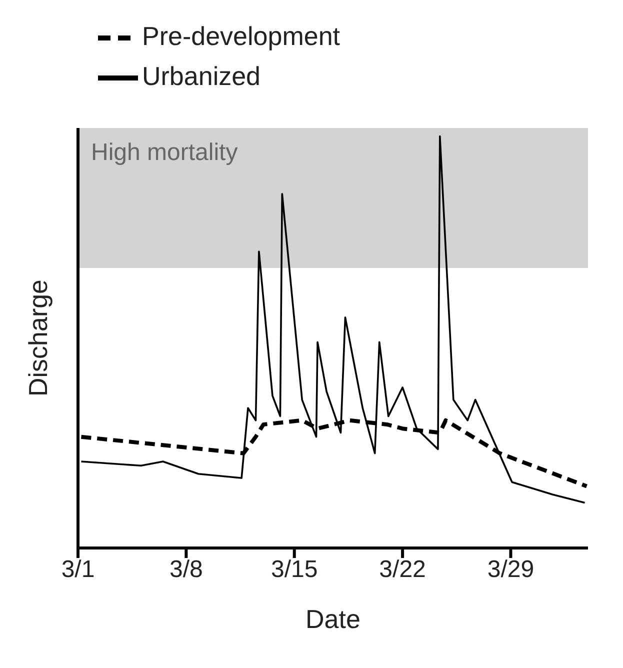 Image resolution: width=623 pixels, height=668 pixels. Describe the element at coordinates (201, 75) in the screenshot. I see `legend-label: Urbanized` at that location.